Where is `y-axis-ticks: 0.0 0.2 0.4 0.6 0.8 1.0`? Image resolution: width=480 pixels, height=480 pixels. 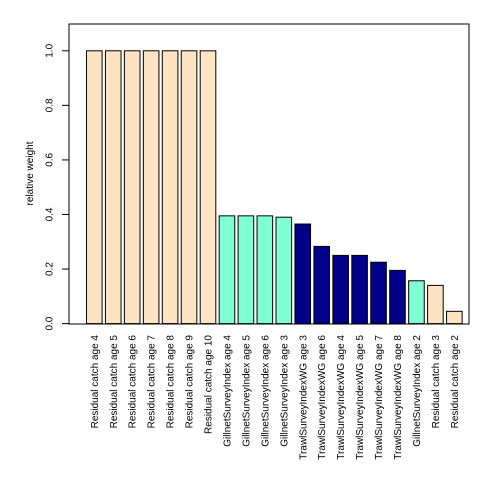 y-axis-ticks: 0.0 0.2 0.4 0.6 0.8 1.0 is located at coordinates (57, 187).